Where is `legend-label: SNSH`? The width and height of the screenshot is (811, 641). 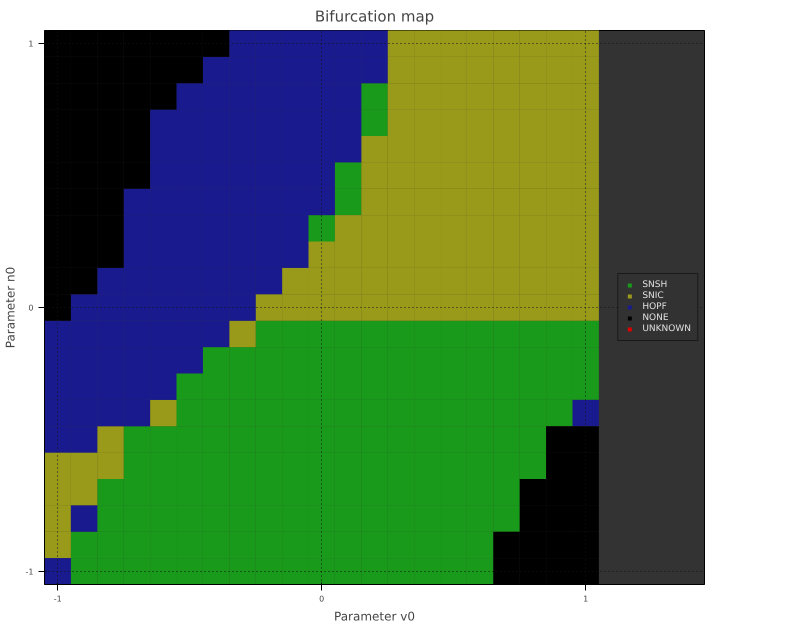
legend-label: SNSH is located at coordinates (655, 285).